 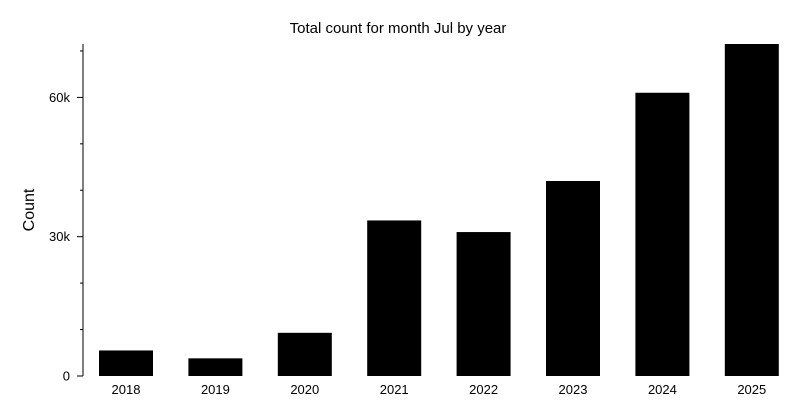 I want to click on bar-2020, so click(x=304, y=354).